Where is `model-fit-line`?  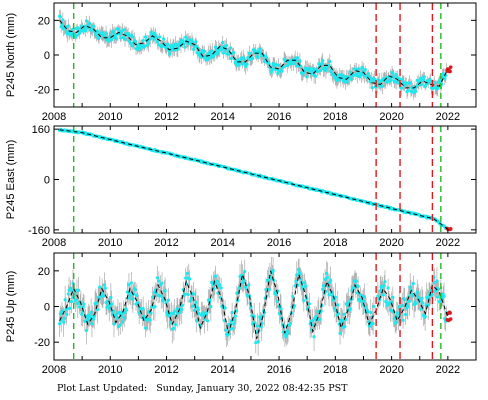
model-fit-line is located at coordinates (254, 54).